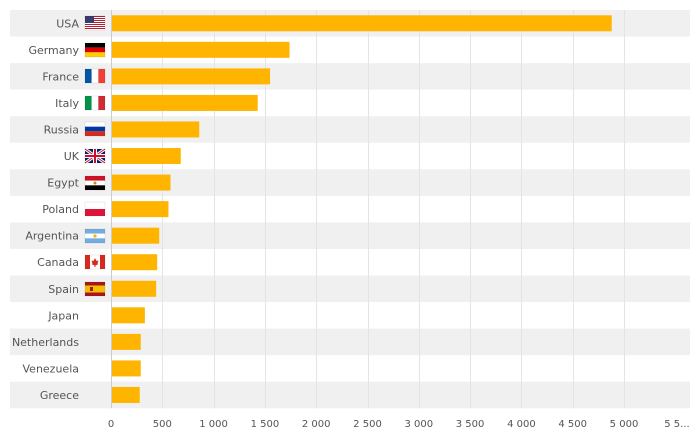  I want to click on x-tick-label: 1 000, so click(213, 424).